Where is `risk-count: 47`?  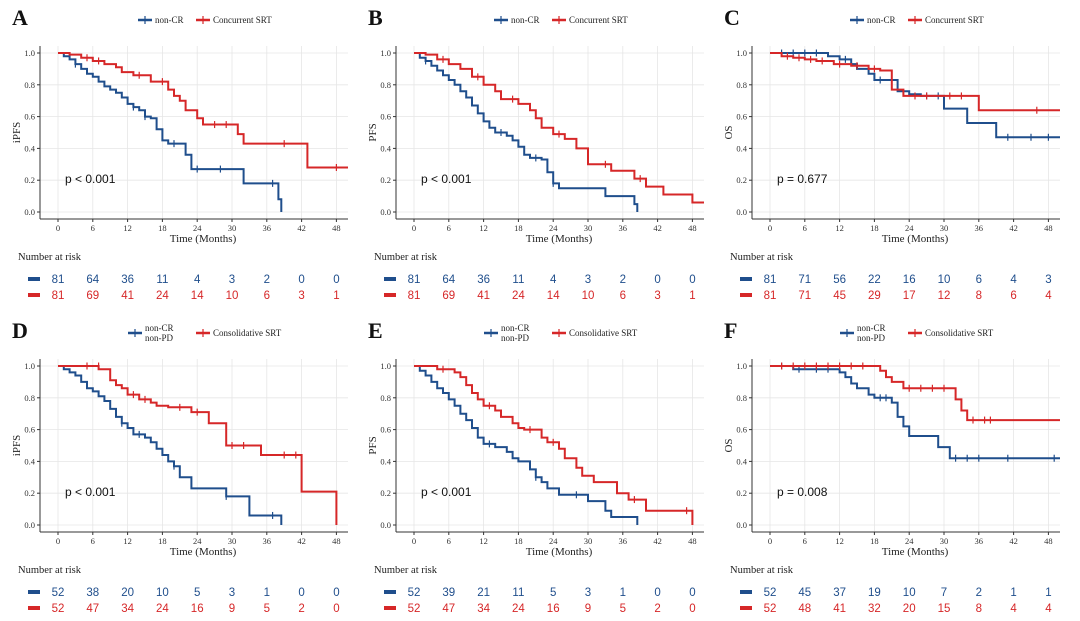
risk-count: 47 is located at coordinates (92, 609).